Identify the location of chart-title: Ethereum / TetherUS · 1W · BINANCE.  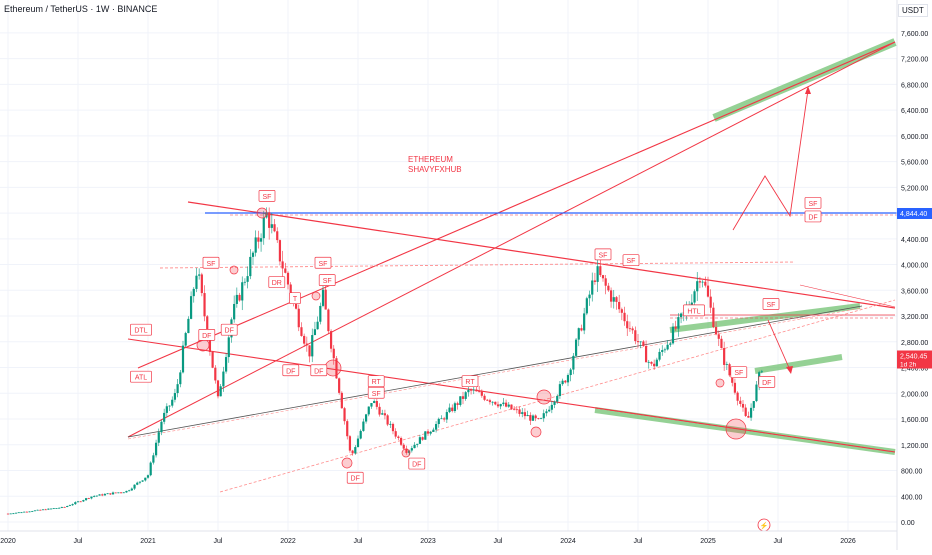
(81, 9).